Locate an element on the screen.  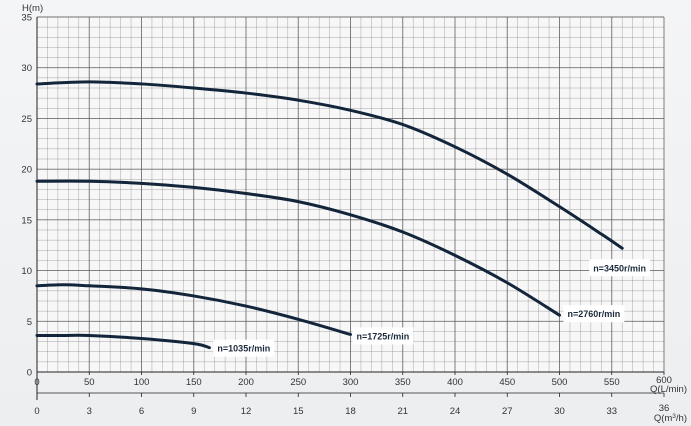
curve-label: n=1725r/min is located at coordinates (383, 336).